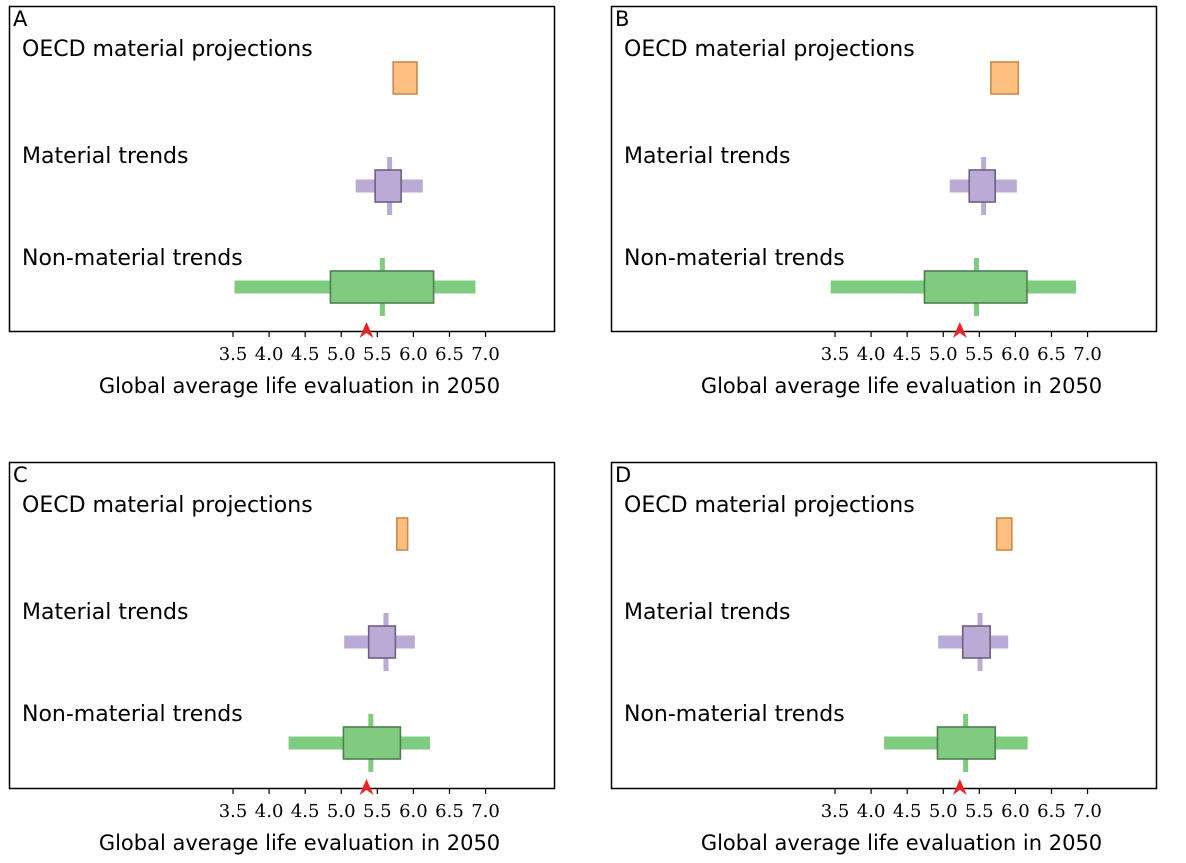 The image size is (1186, 863). Describe the element at coordinates (20, 475) in the screenshot. I see `panel-label: C` at that location.